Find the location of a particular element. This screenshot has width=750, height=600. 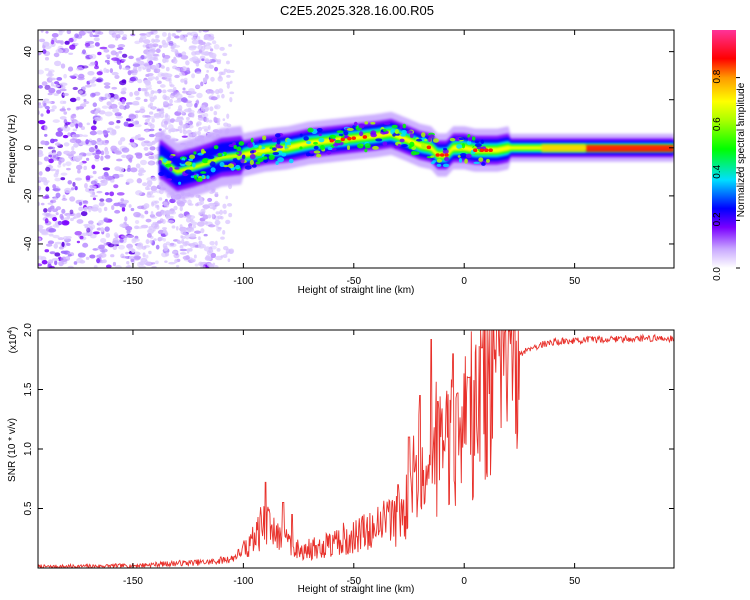

colorbar-gradient is located at coordinates (724, 149).